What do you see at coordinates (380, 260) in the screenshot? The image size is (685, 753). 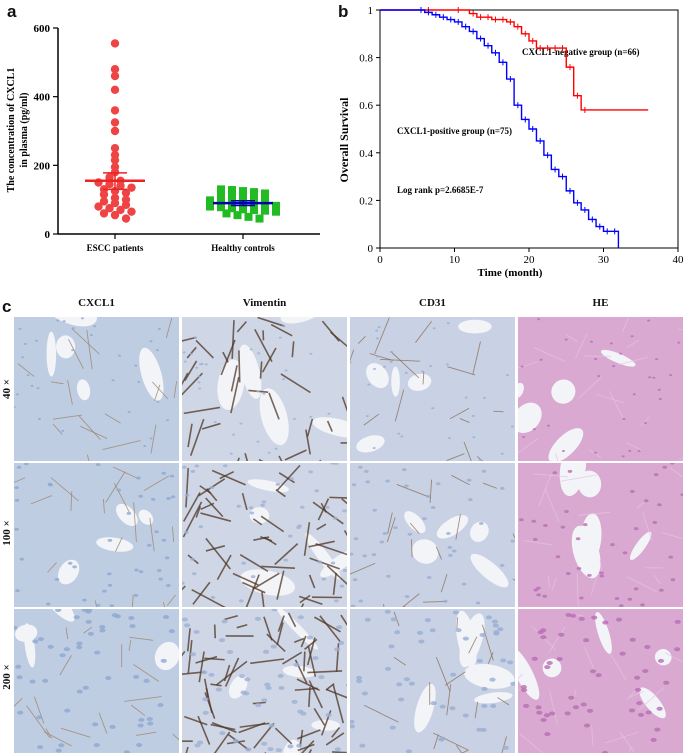 I see `x-tick-label: 0` at bounding box center [380, 260].